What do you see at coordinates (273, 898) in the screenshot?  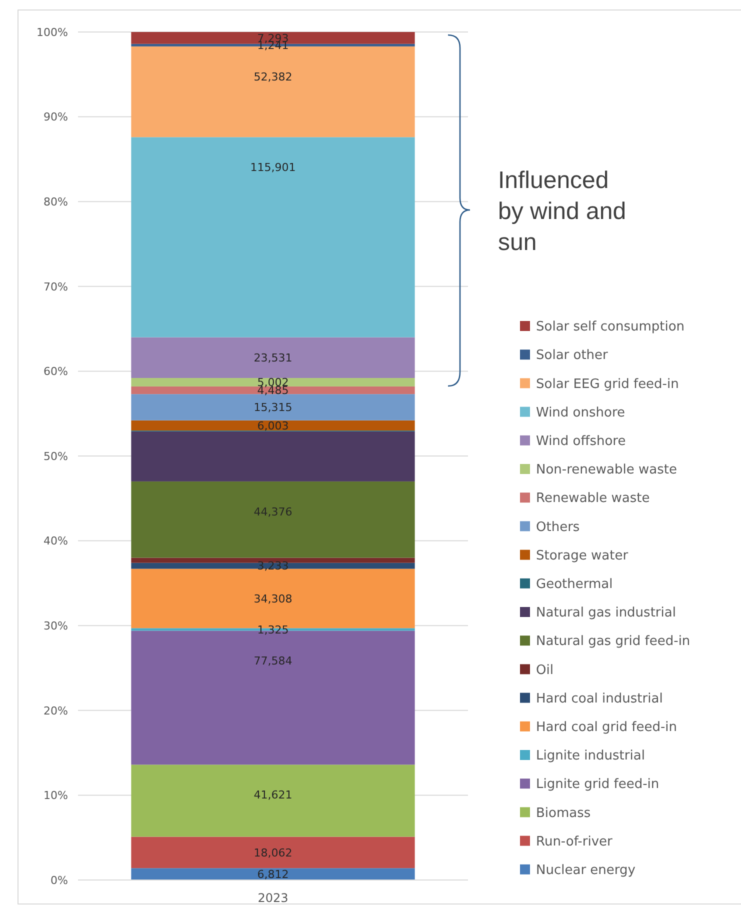 I see `x-tick-label: 2023` at bounding box center [273, 898].